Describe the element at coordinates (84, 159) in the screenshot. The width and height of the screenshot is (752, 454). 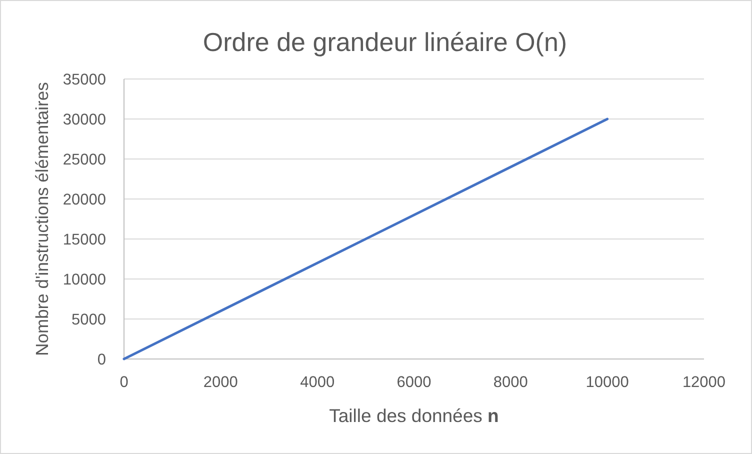
I see `y-tick-label: 25000` at that location.